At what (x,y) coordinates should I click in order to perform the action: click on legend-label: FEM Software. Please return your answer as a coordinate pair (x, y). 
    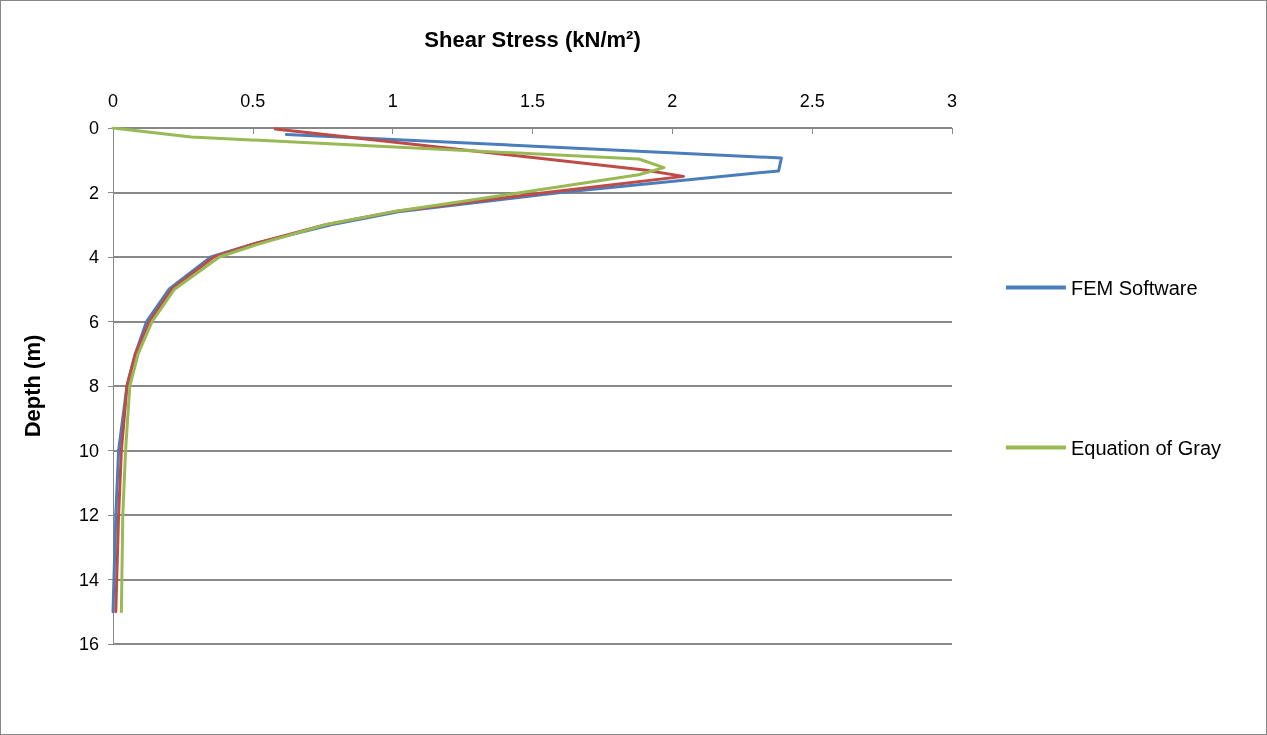
    Looking at the image, I should click on (1134, 287).